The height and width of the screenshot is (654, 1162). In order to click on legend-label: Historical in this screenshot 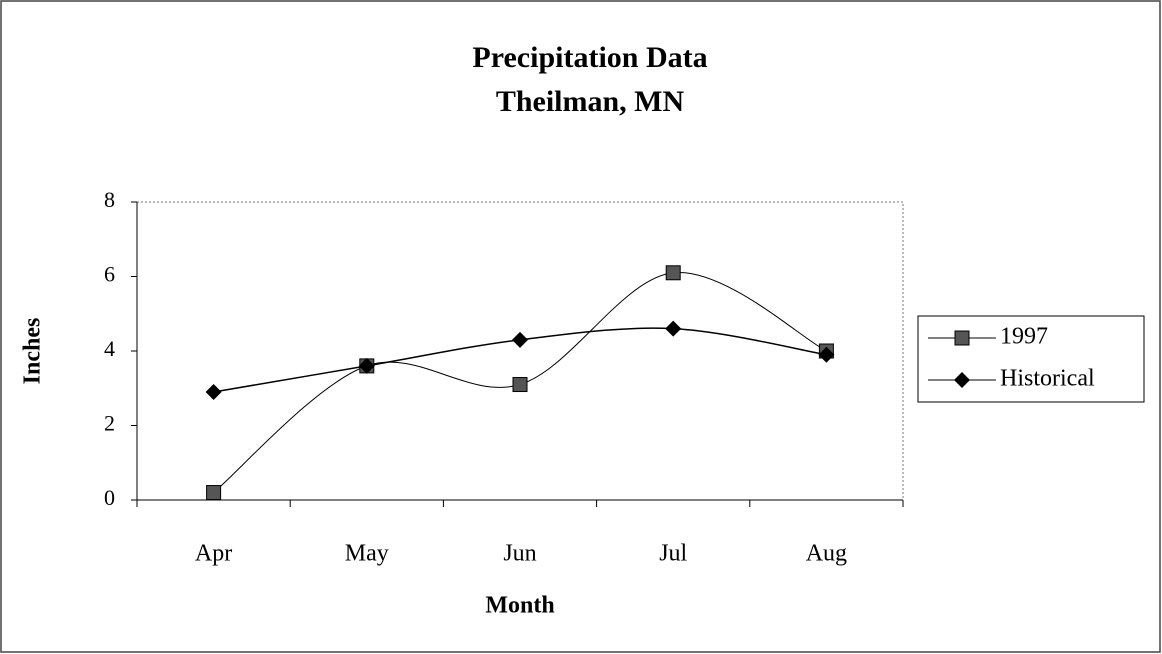, I will do `click(1047, 379)`.